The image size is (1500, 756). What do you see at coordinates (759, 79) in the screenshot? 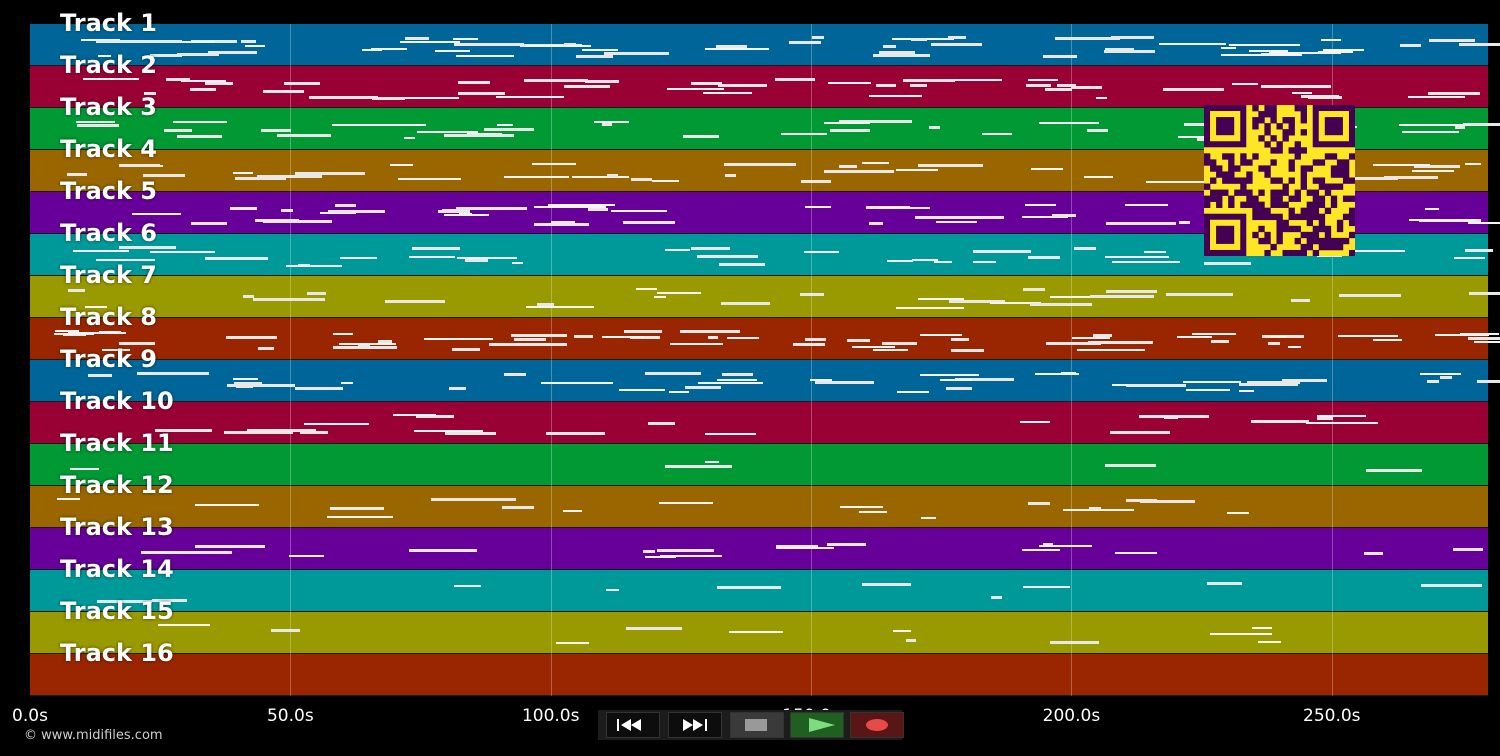
I see `track-lane-2: Track 2` at bounding box center [759, 79].